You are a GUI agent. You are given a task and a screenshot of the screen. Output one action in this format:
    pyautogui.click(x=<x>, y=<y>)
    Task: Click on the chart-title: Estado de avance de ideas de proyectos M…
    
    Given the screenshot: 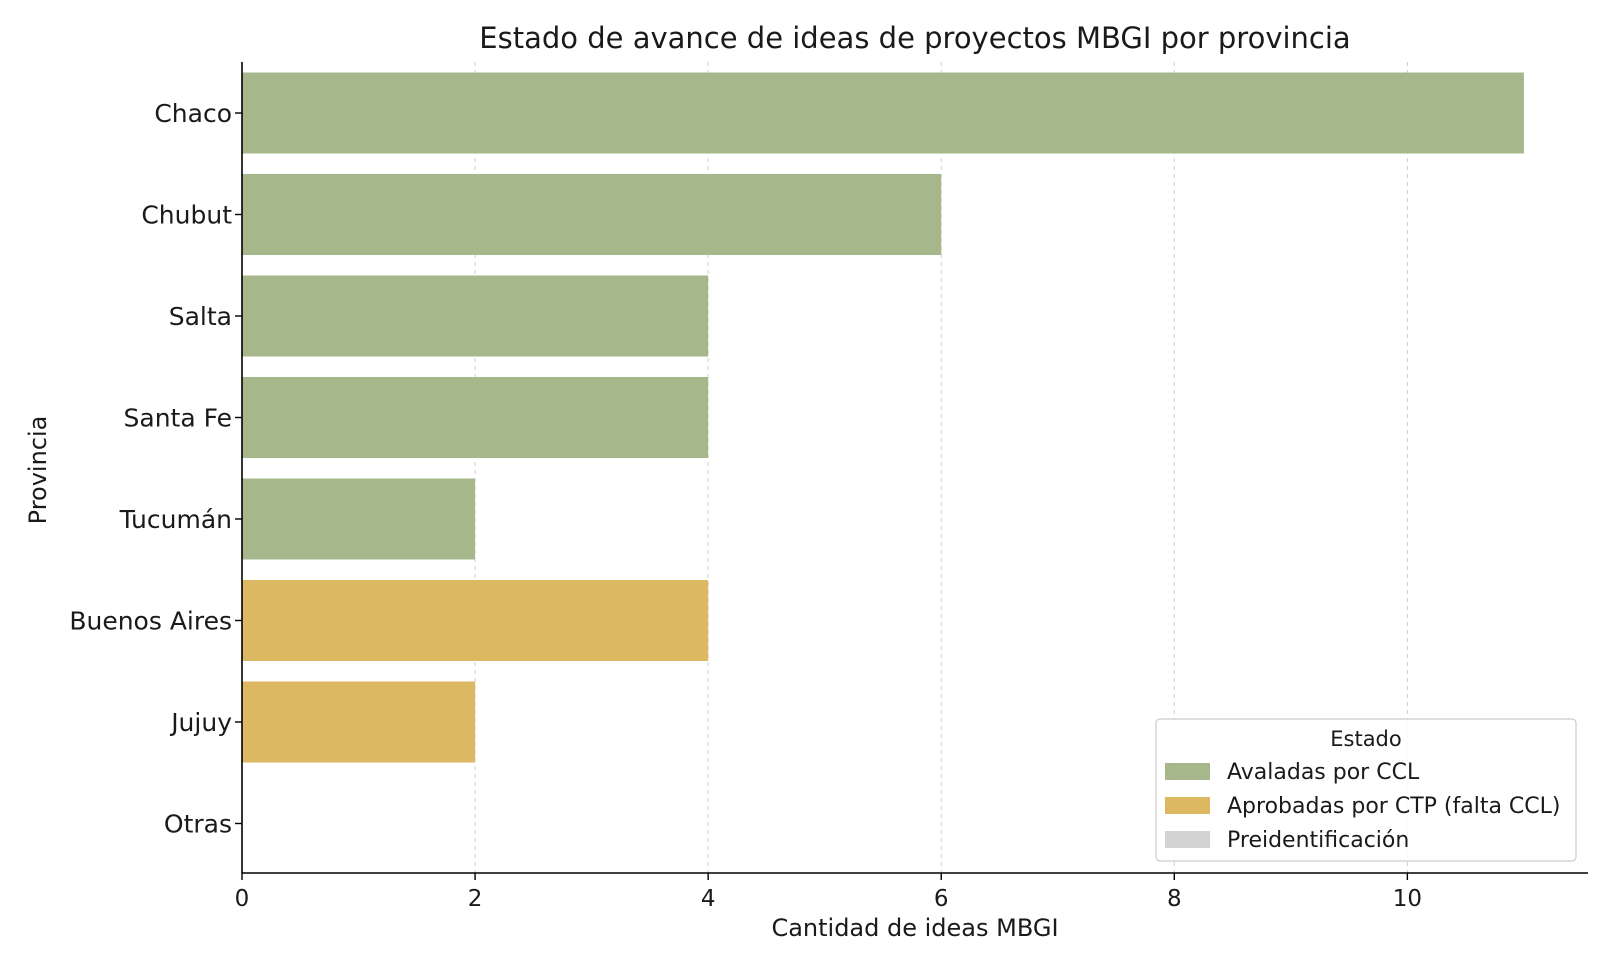 What is the action you would take?
    pyautogui.click(x=914, y=38)
    